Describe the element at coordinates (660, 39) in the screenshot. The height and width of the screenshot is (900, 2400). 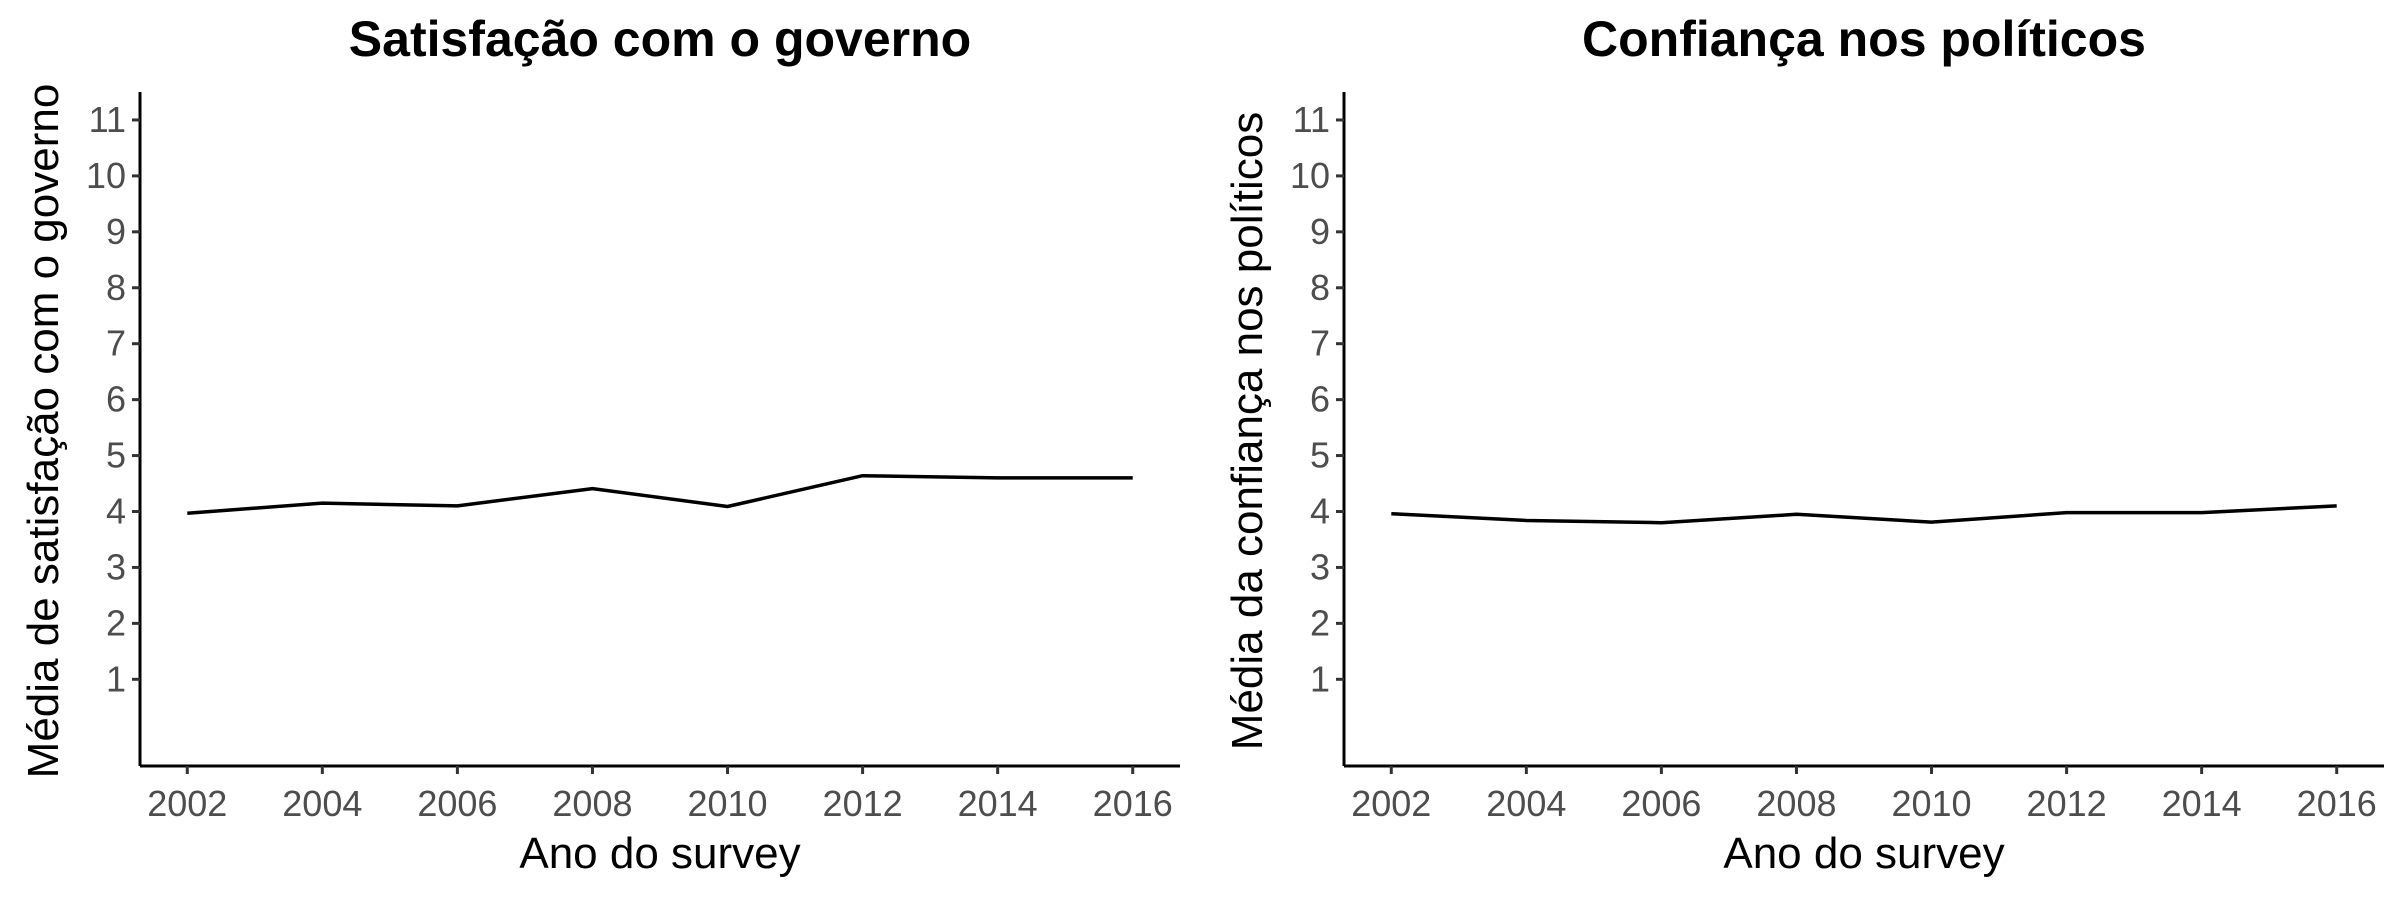
I see `chart-title: Satisfação com o governo` at that location.